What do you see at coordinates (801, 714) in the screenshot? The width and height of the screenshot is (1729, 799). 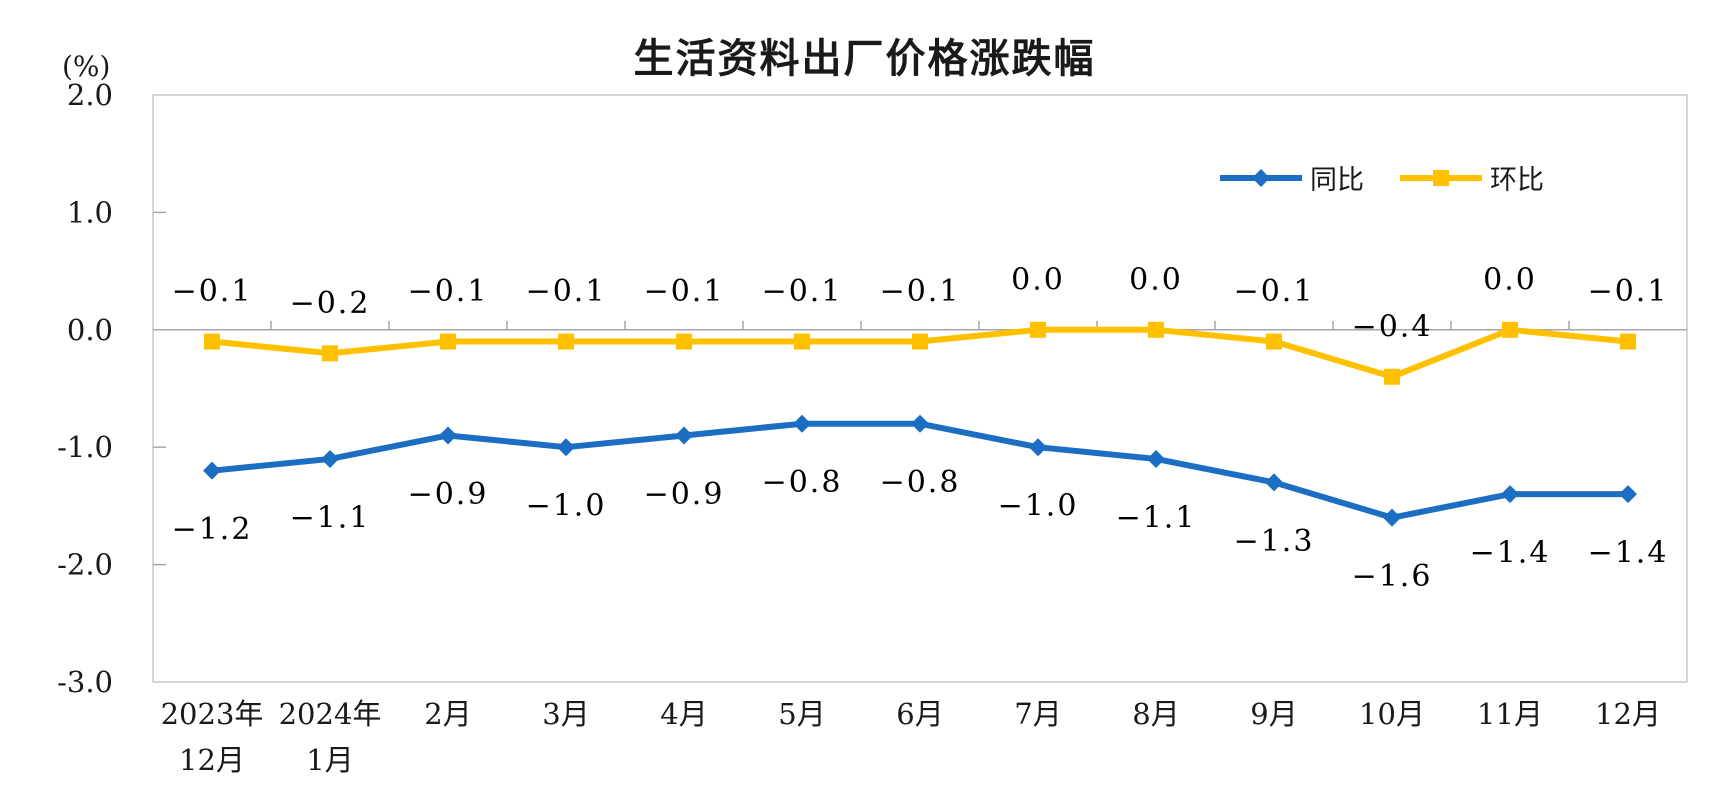 I see `x-axis-label: 5月` at bounding box center [801, 714].